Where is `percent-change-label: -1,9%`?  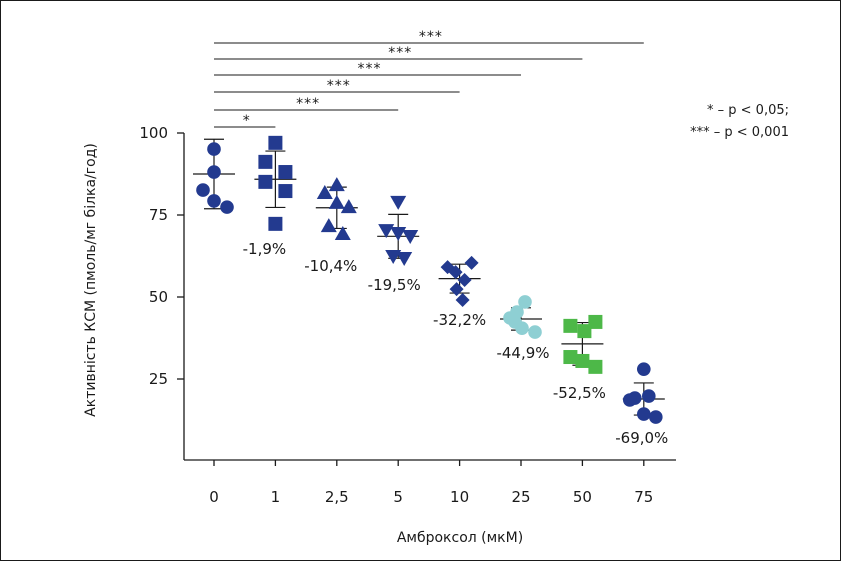 percent-change-label: -1,9% is located at coordinates (265, 249).